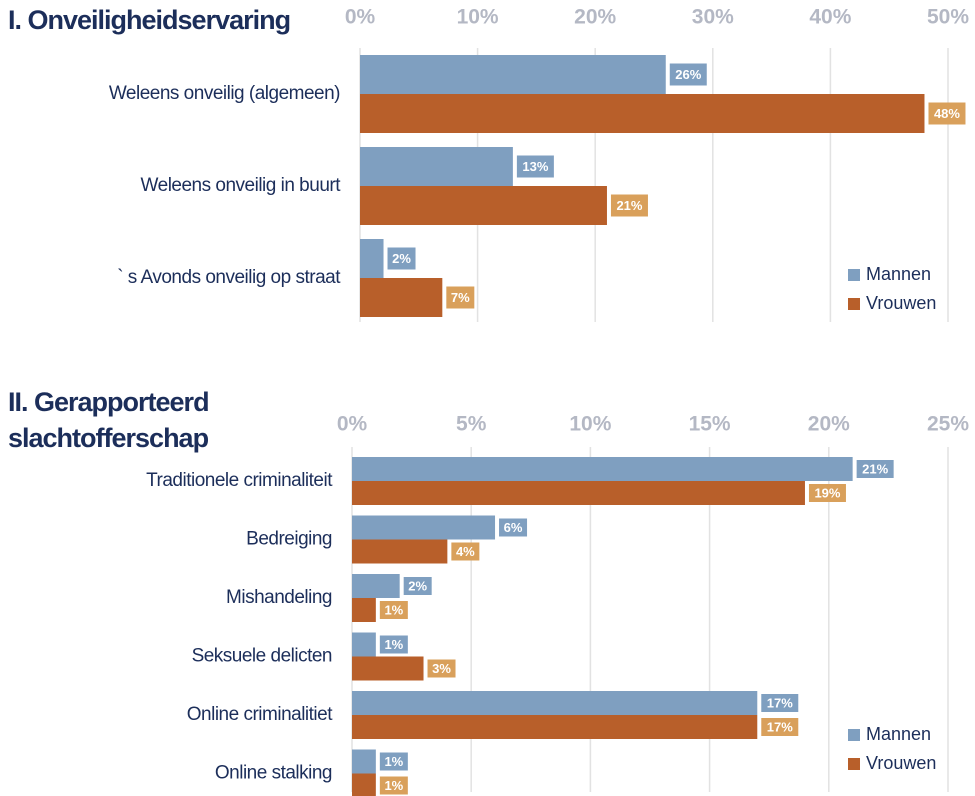 This screenshot has height=796, width=975. Describe the element at coordinates (262, 656) in the screenshot. I see `category-label: Seksuele delicten` at that location.